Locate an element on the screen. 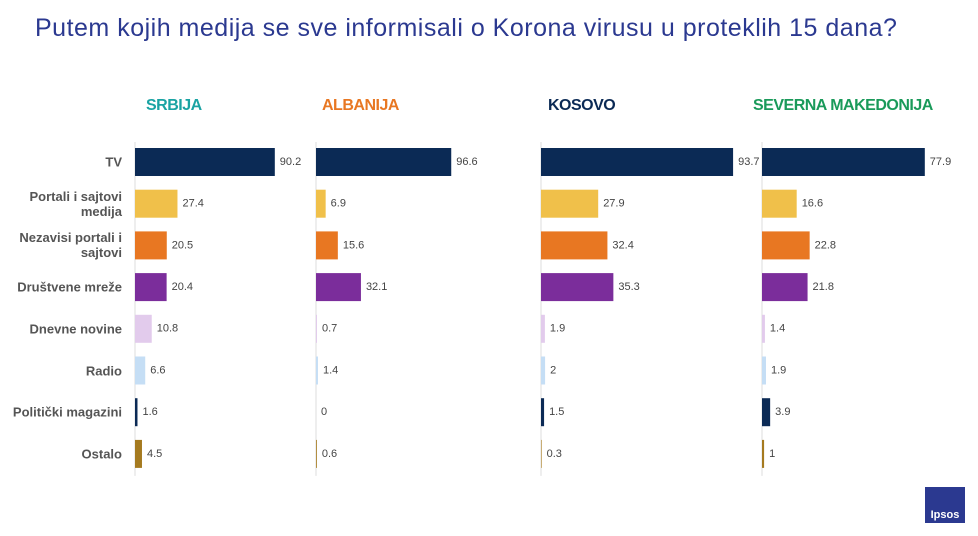  category-label: TV is located at coordinates (113, 162).